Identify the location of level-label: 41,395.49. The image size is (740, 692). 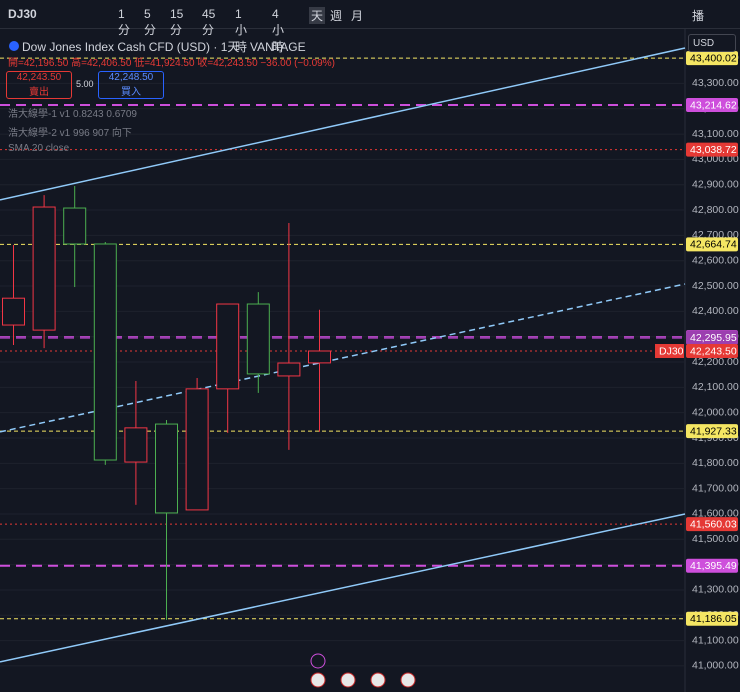
(713, 566).